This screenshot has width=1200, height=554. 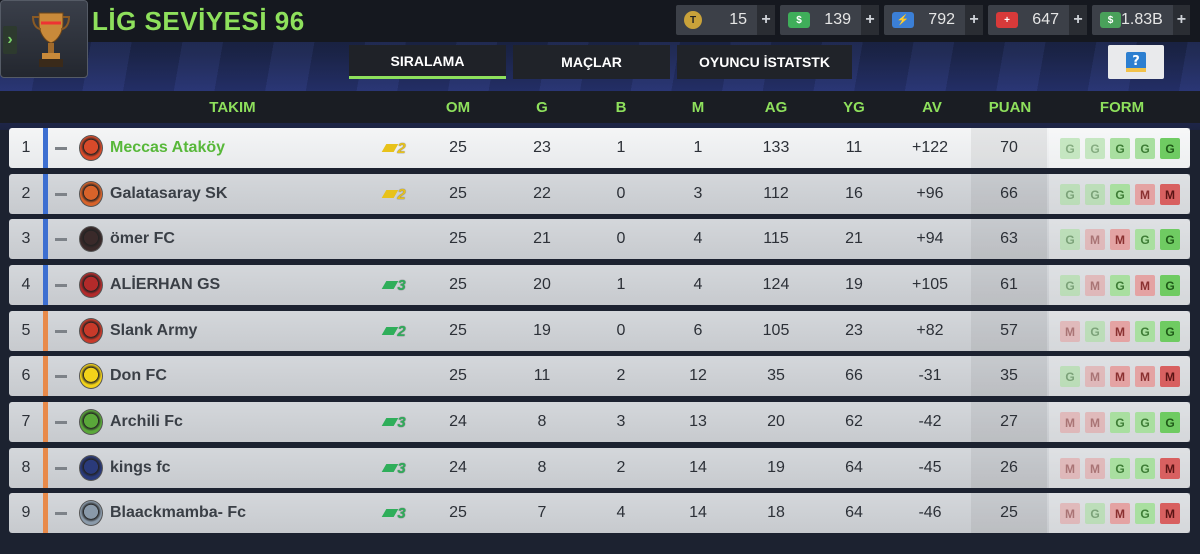 I want to click on cell-ag: 20, so click(x=776, y=421).